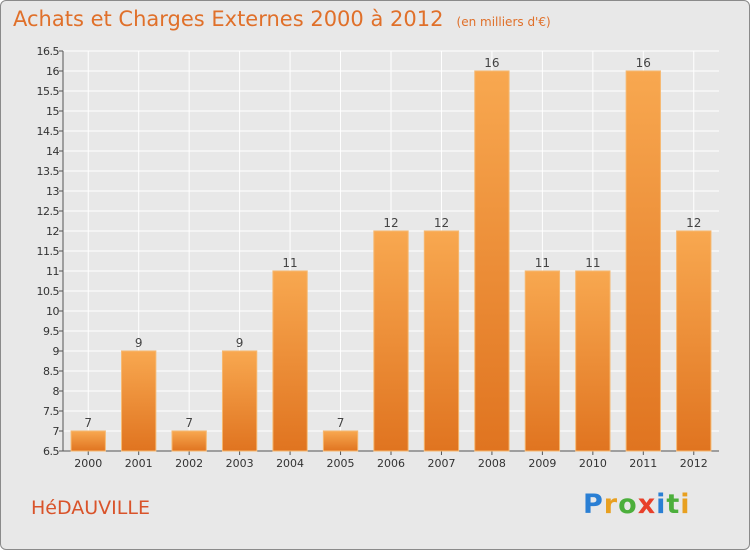  What do you see at coordinates (51, 371) in the screenshot?
I see `y-tick-label: 8.5` at bounding box center [51, 371].